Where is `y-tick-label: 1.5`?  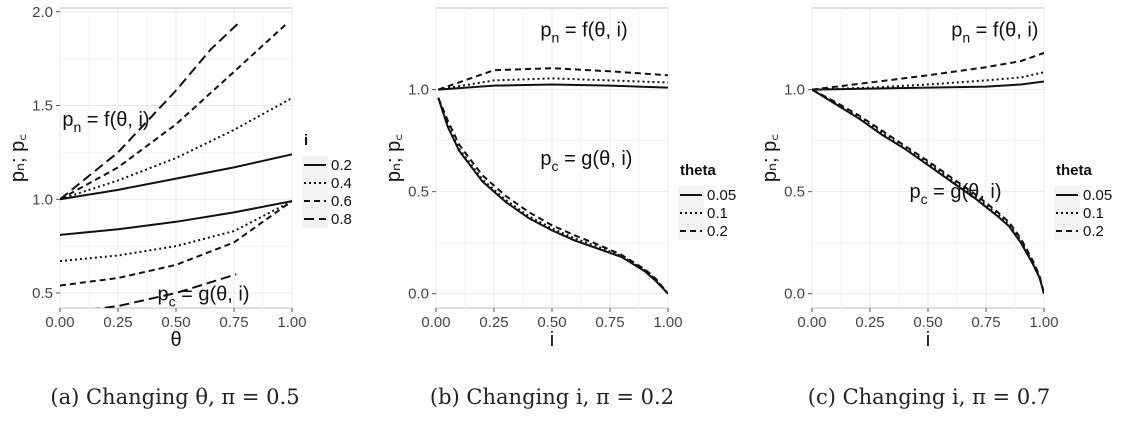
y-tick-label: 1.5 is located at coordinates (42, 106).